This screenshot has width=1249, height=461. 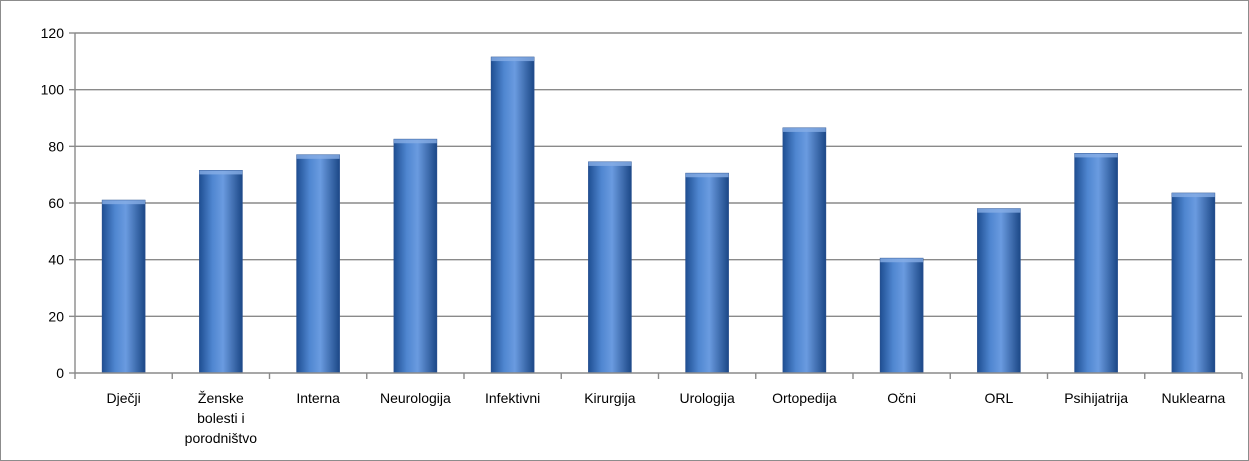 I want to click on x-category-label-line: Psihijatrija, so click(x=1096, y=398).